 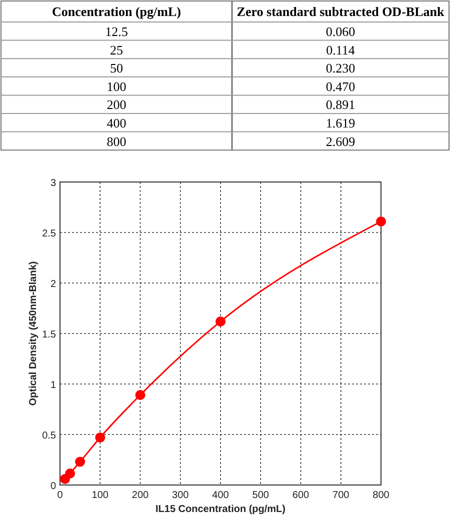 I want to click on y-tick-label: 3, so click(x=53, y=183).